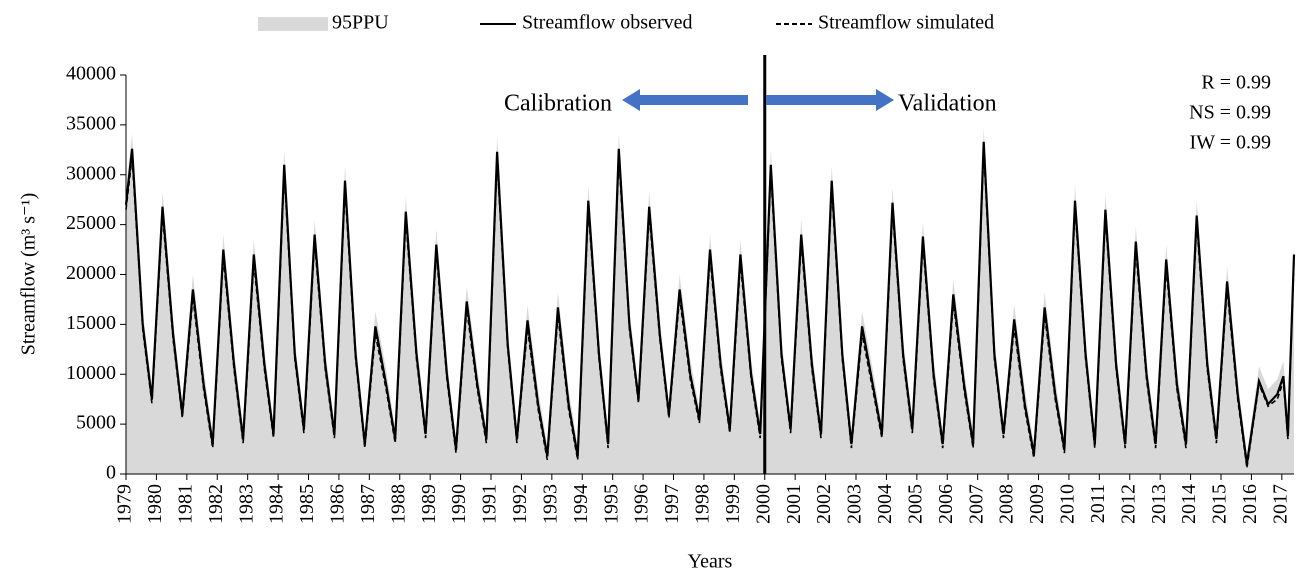 Image resolution: width=1296 pixels, height=574 pixels. Describe the element at coordinates (976, 504) in the screenshot. I see `x-tick-label: 2007` at that location.